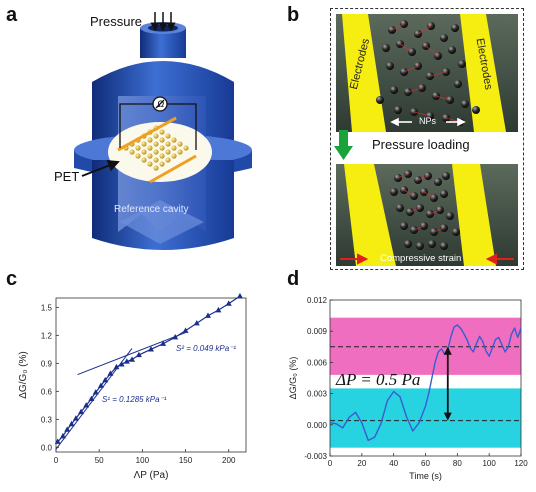 This screenshot has width=536, height=492. What do you see at coordinates (421, 258) in the screenshot?
I see `compressive-strain-label: Compressive strain` at bounding box center [421, 258].